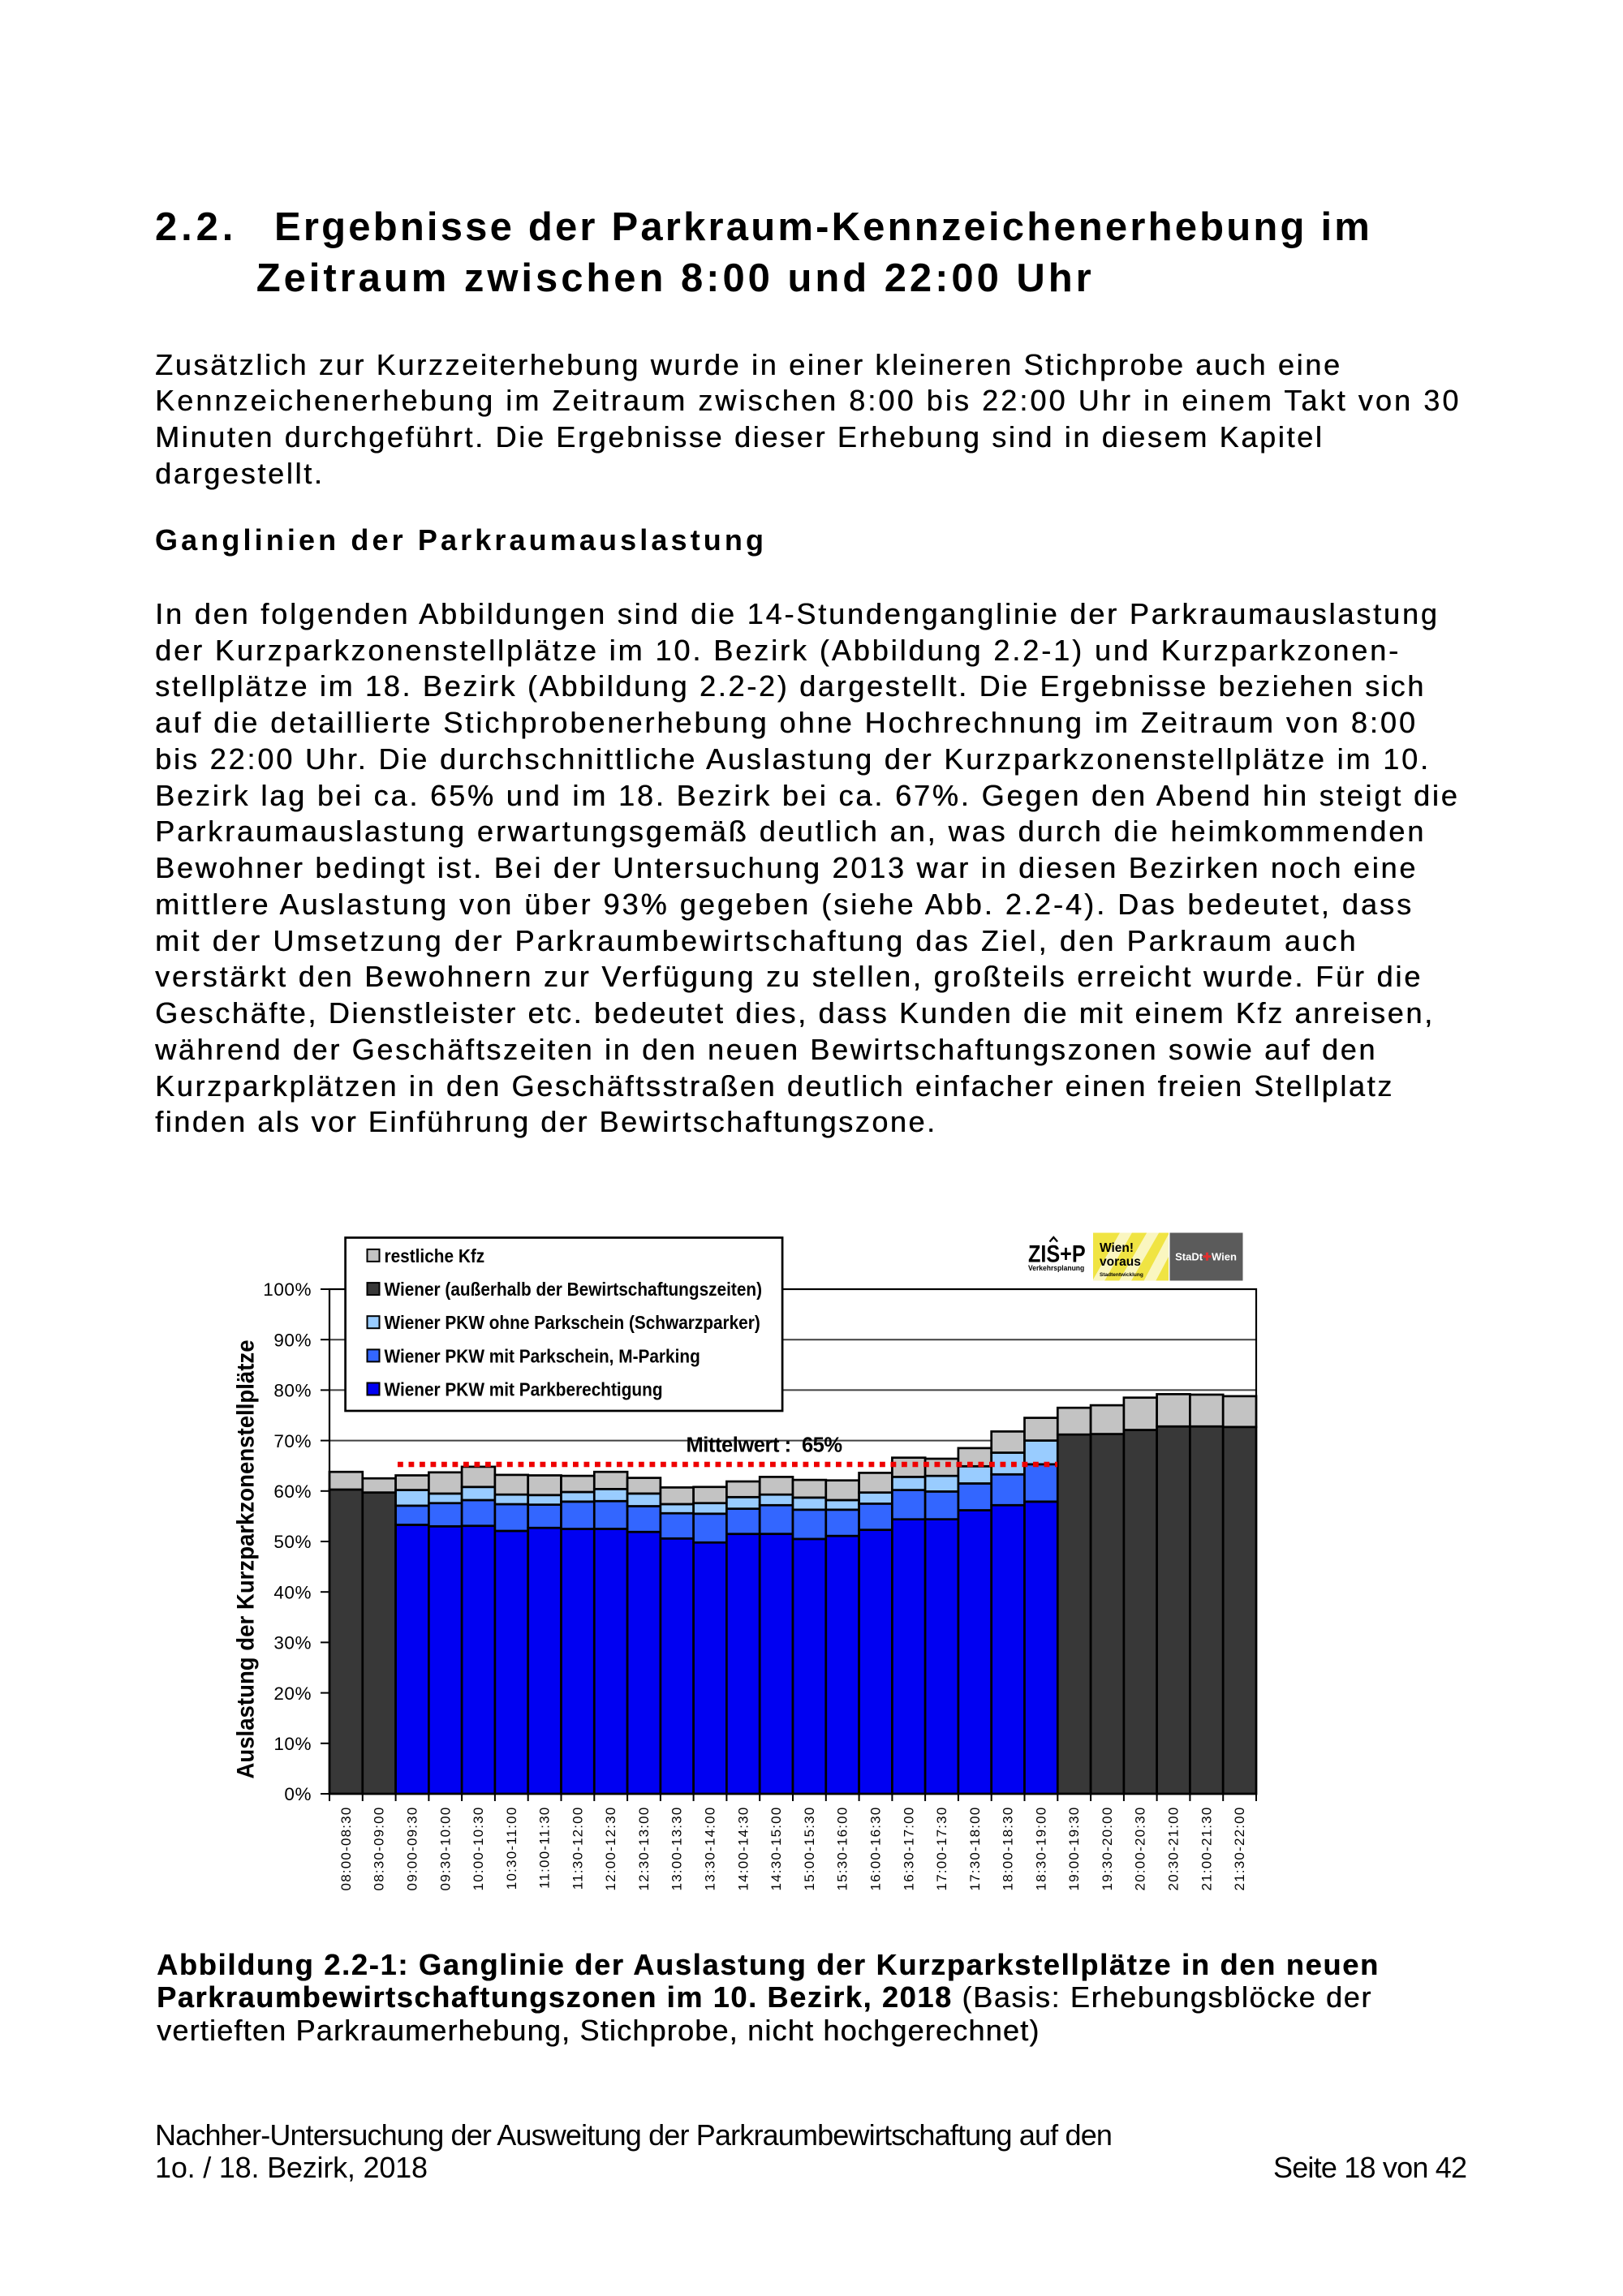  What do you see at coordinates (292, 1340) in the screenshot?
I see `svg-text: 90%` at bounding box center [292, 1340].